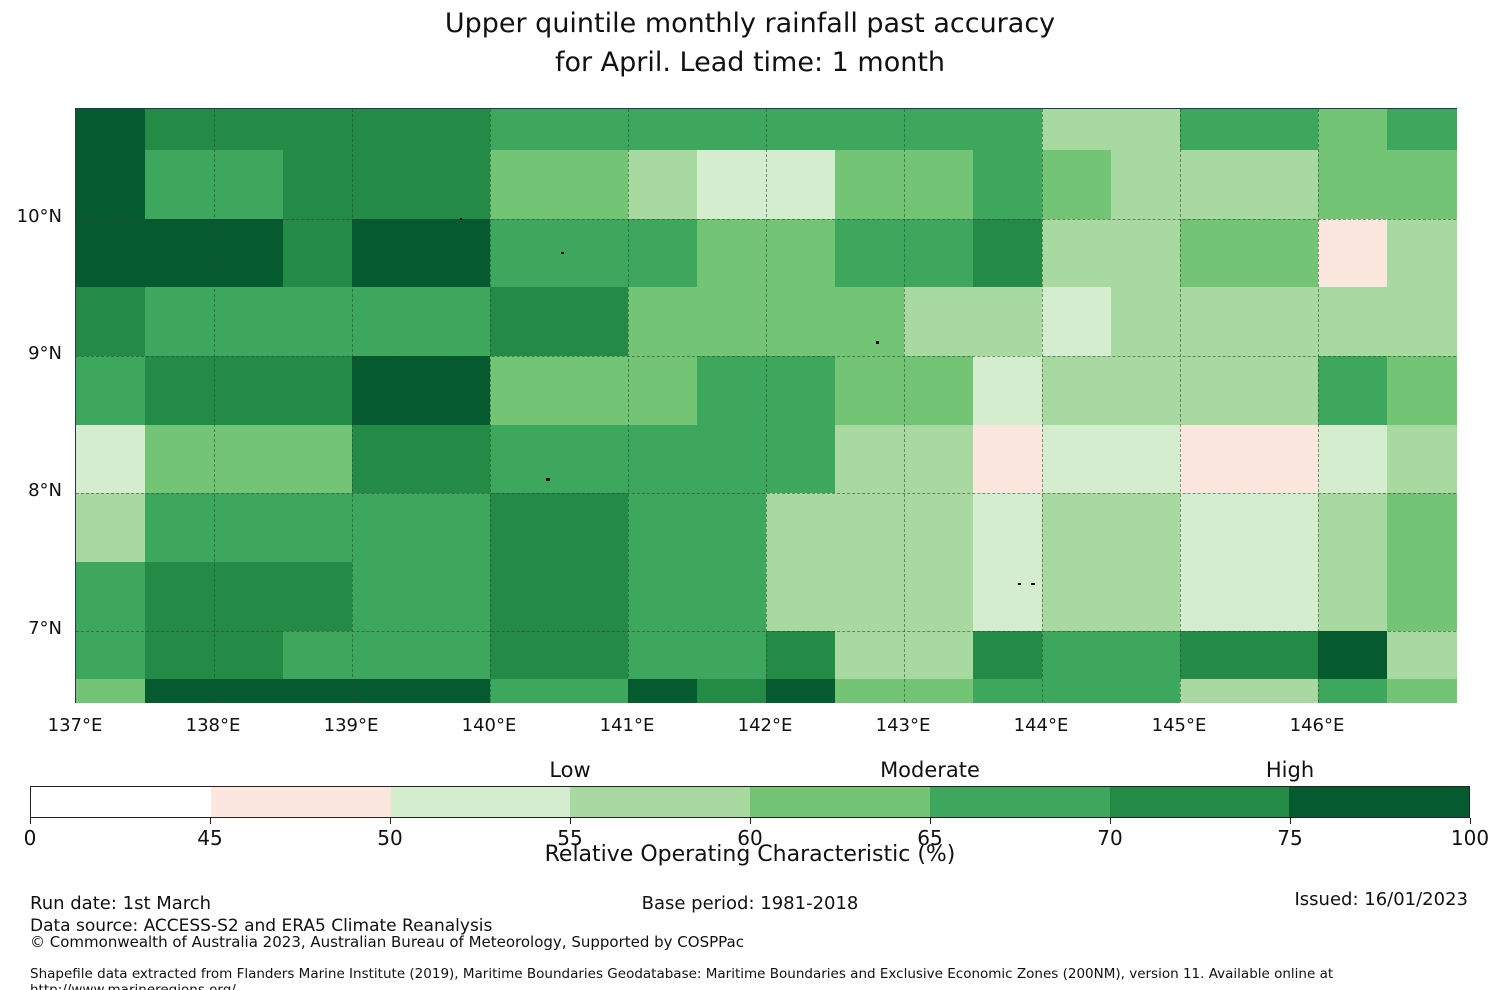 The image size is (1500, 990). Describe the element at coordinates (45, 628) in the screenshot. I see `lat-tick-label: 7°N` at that location.